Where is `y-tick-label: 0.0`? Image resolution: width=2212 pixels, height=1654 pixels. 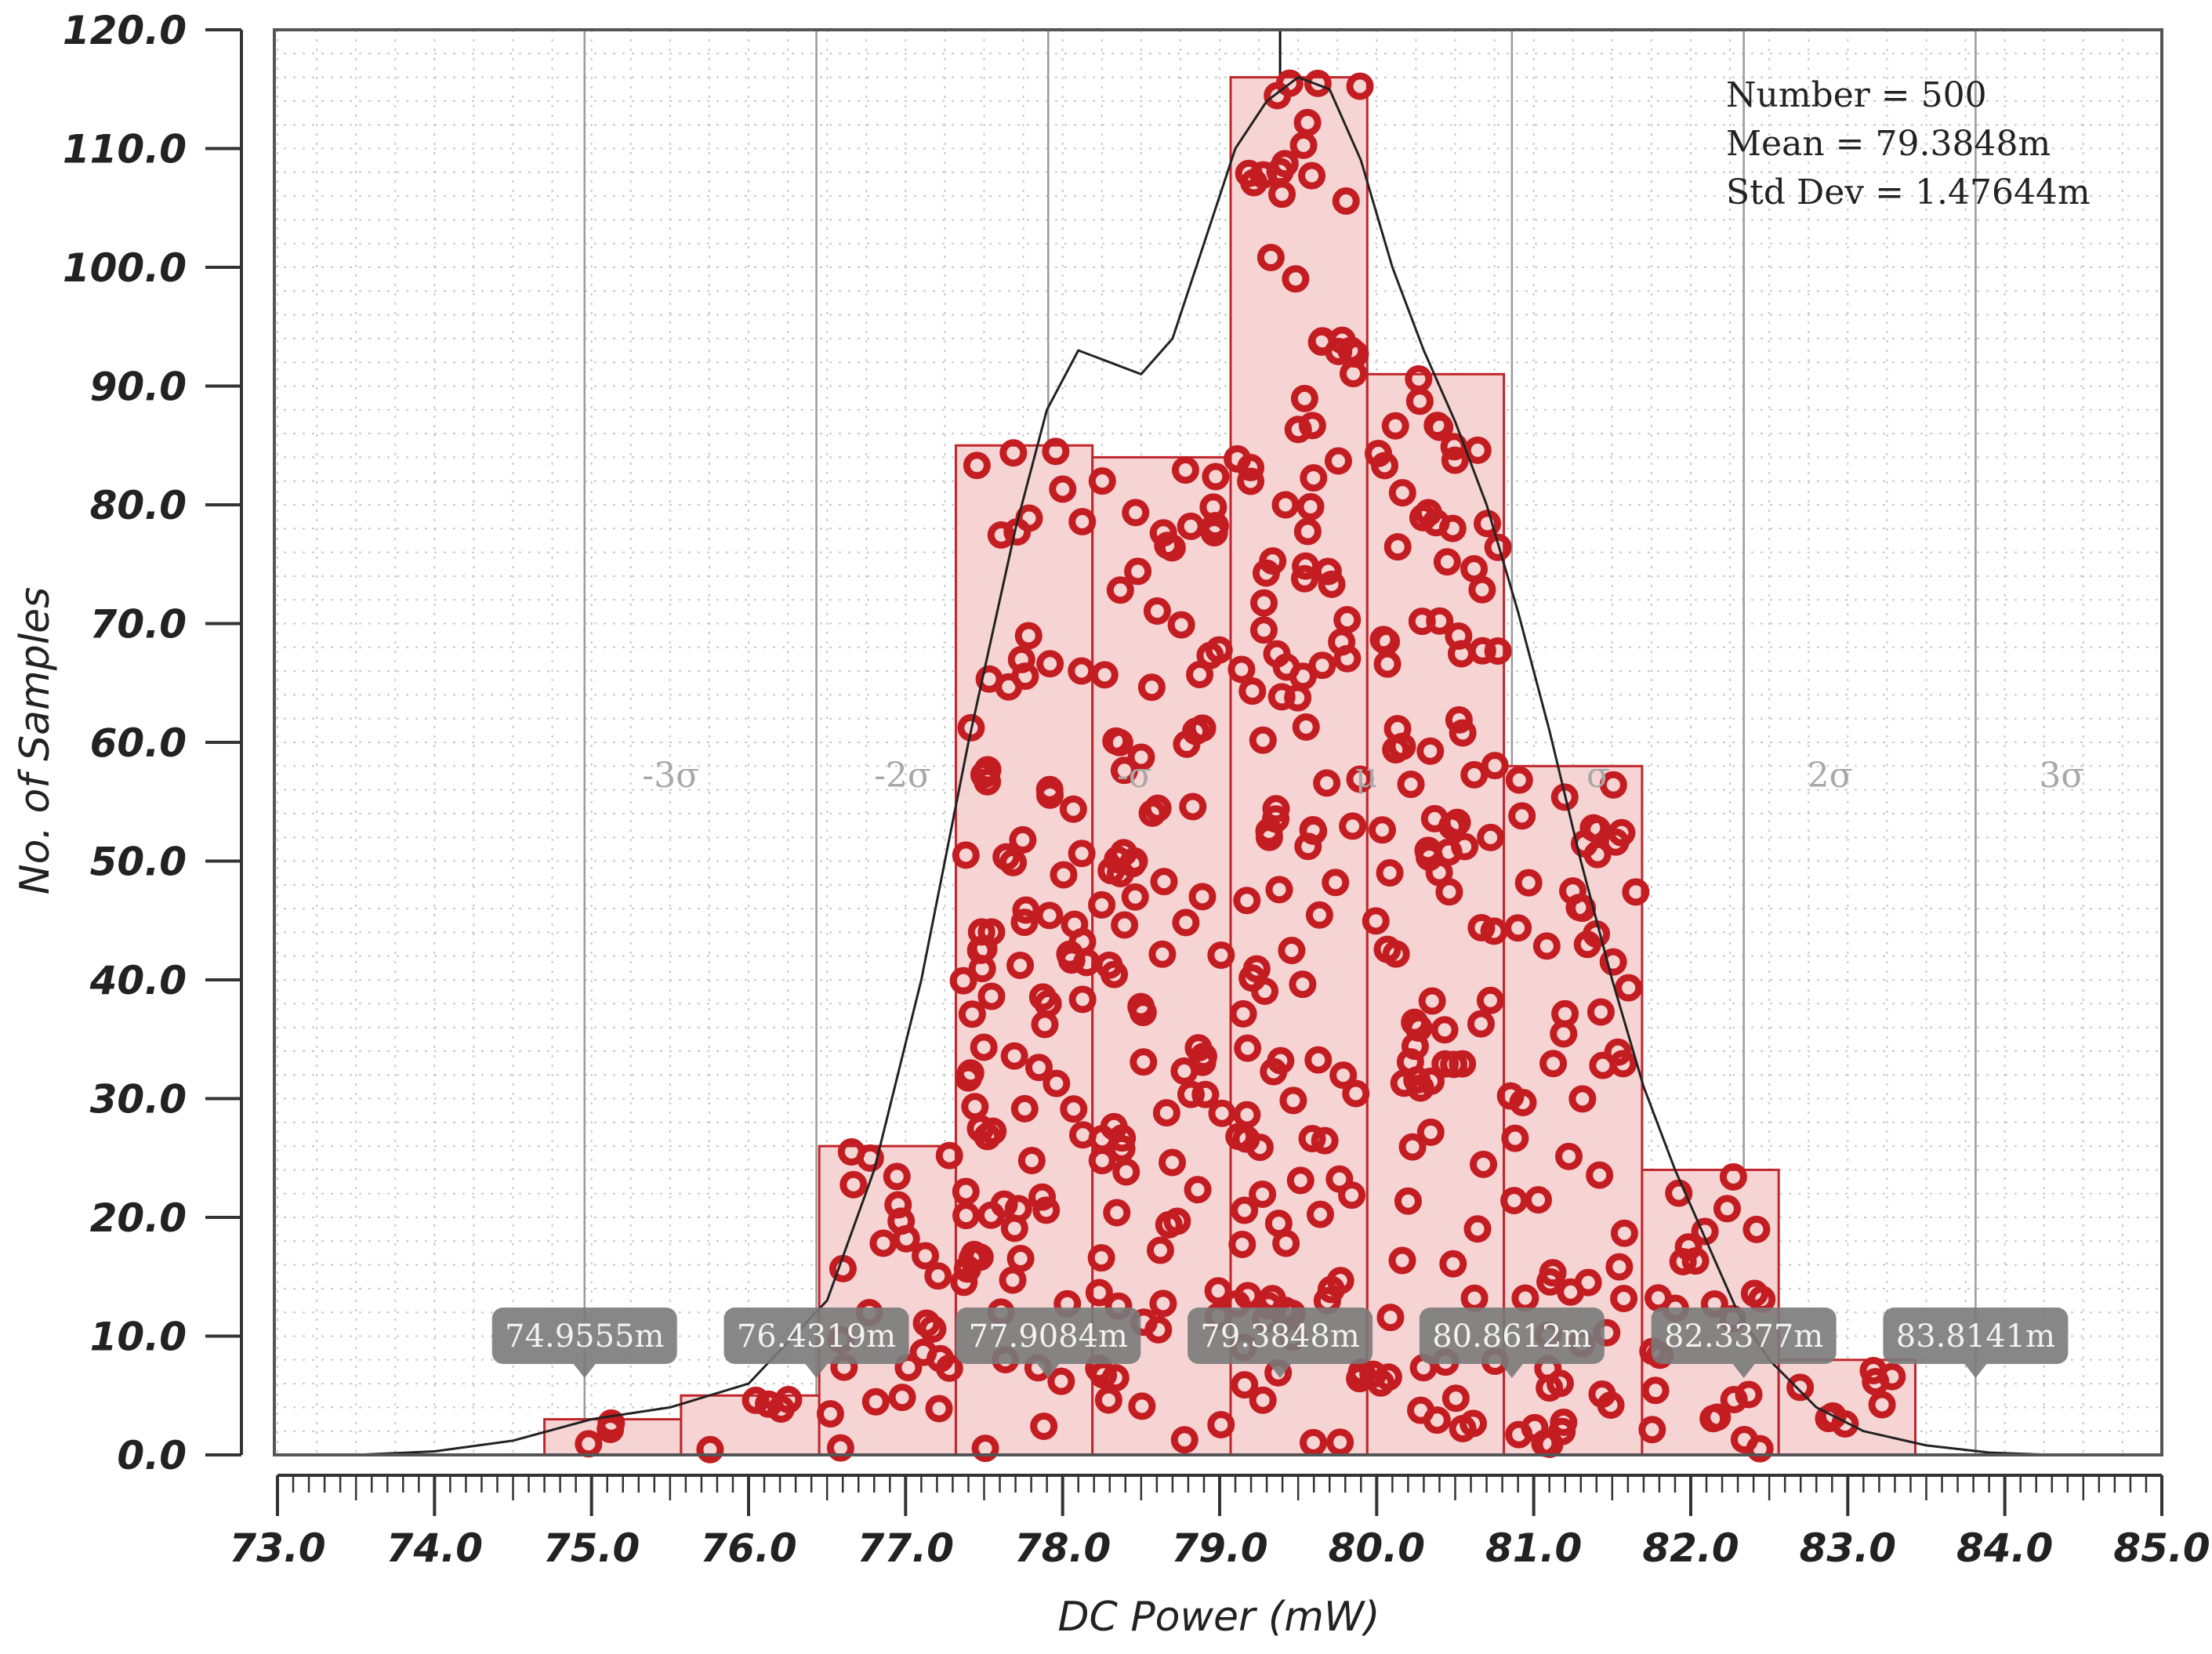 y-tick-label: 0.0 is located at coordinates (152, 1455).